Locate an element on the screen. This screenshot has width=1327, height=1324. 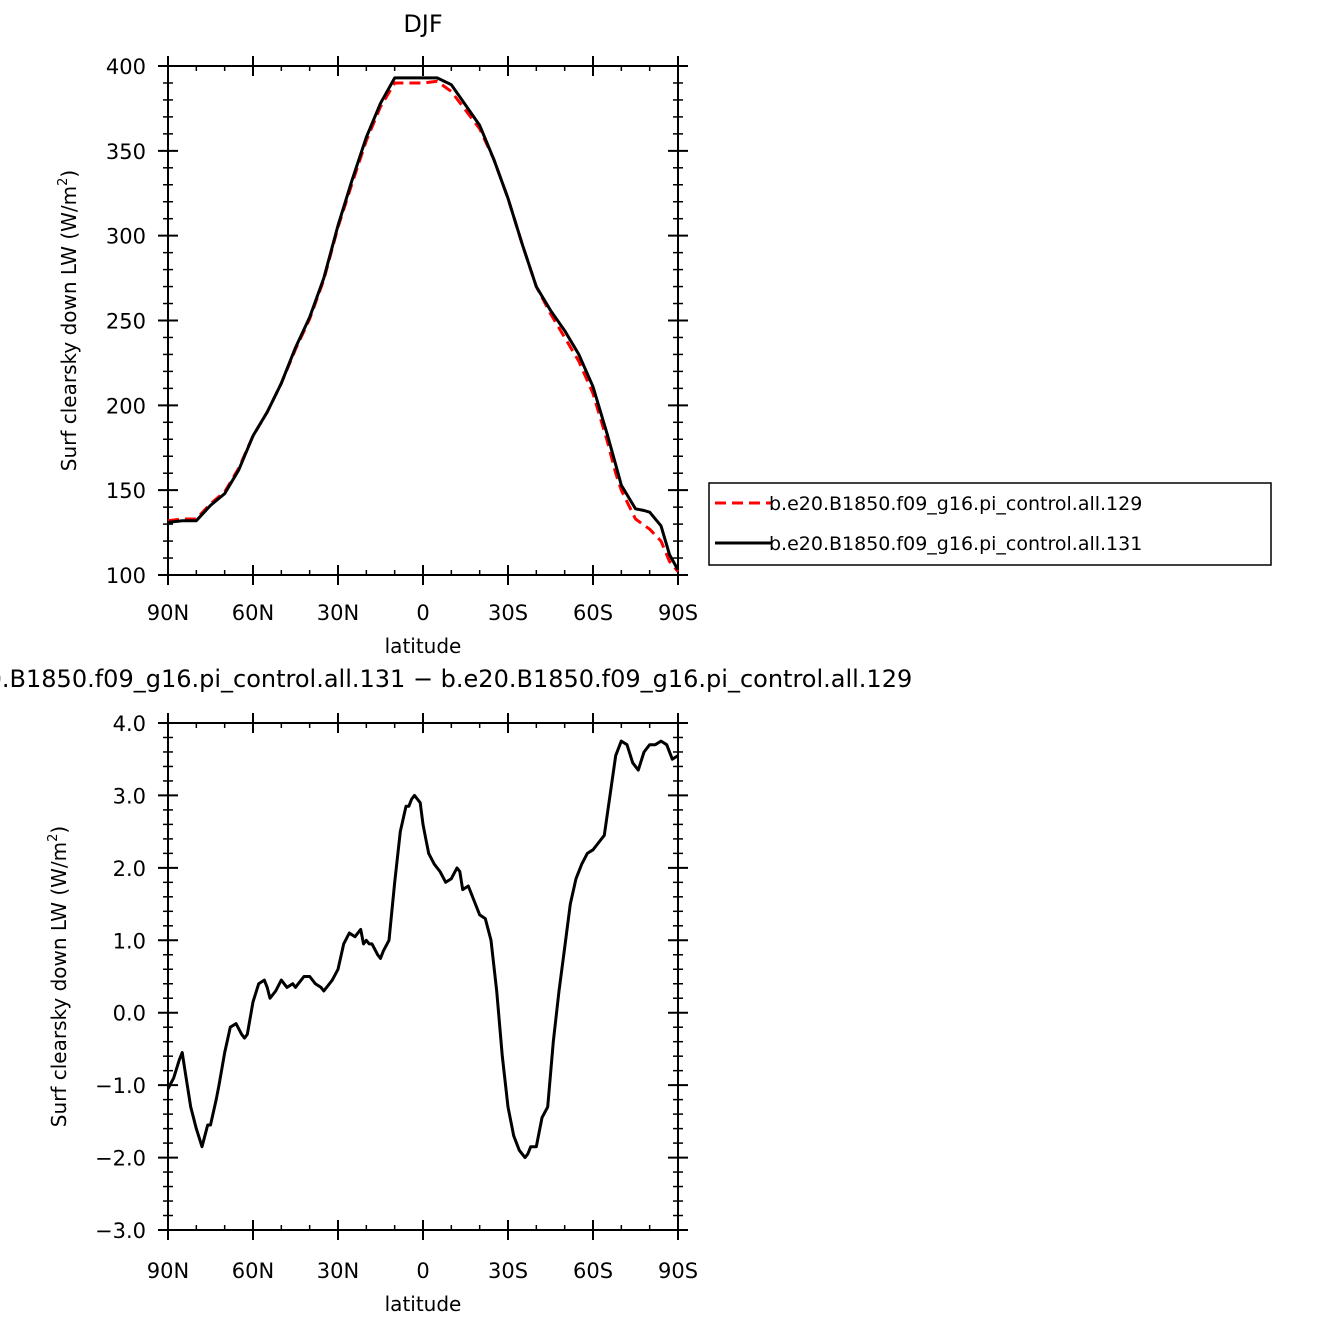
y-tick-label: 2.0 is located at coordinates (129, 869).